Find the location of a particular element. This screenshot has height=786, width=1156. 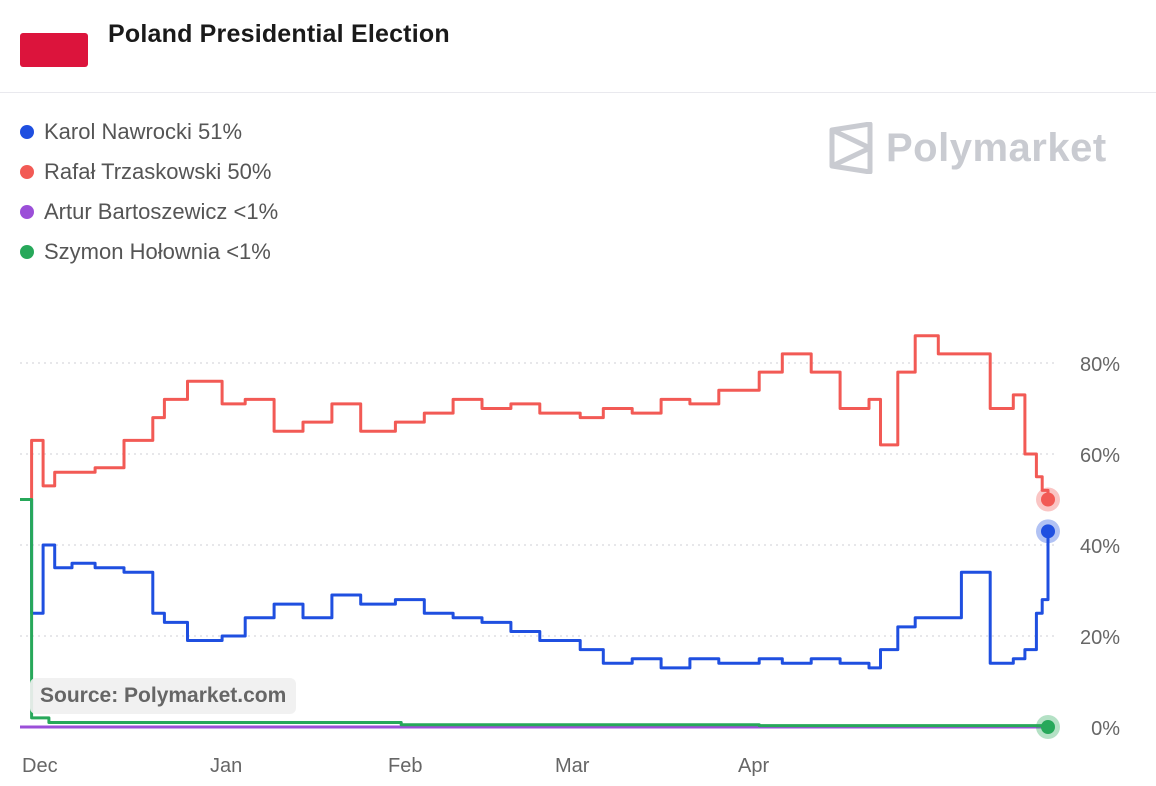

legend-item-bartoszewicz: Artur Bartoszewicz <1% is located at coordinates (149, 212).